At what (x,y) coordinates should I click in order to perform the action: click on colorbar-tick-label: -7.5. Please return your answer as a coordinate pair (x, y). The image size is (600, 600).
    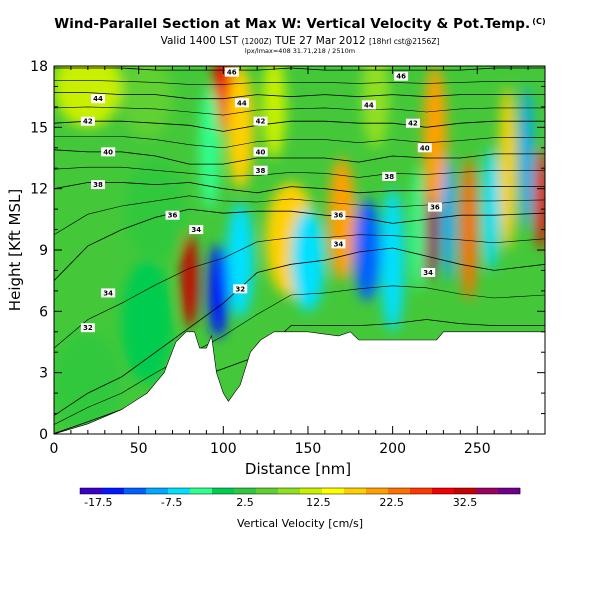
    Looking at the image, I should click on (171, 502).